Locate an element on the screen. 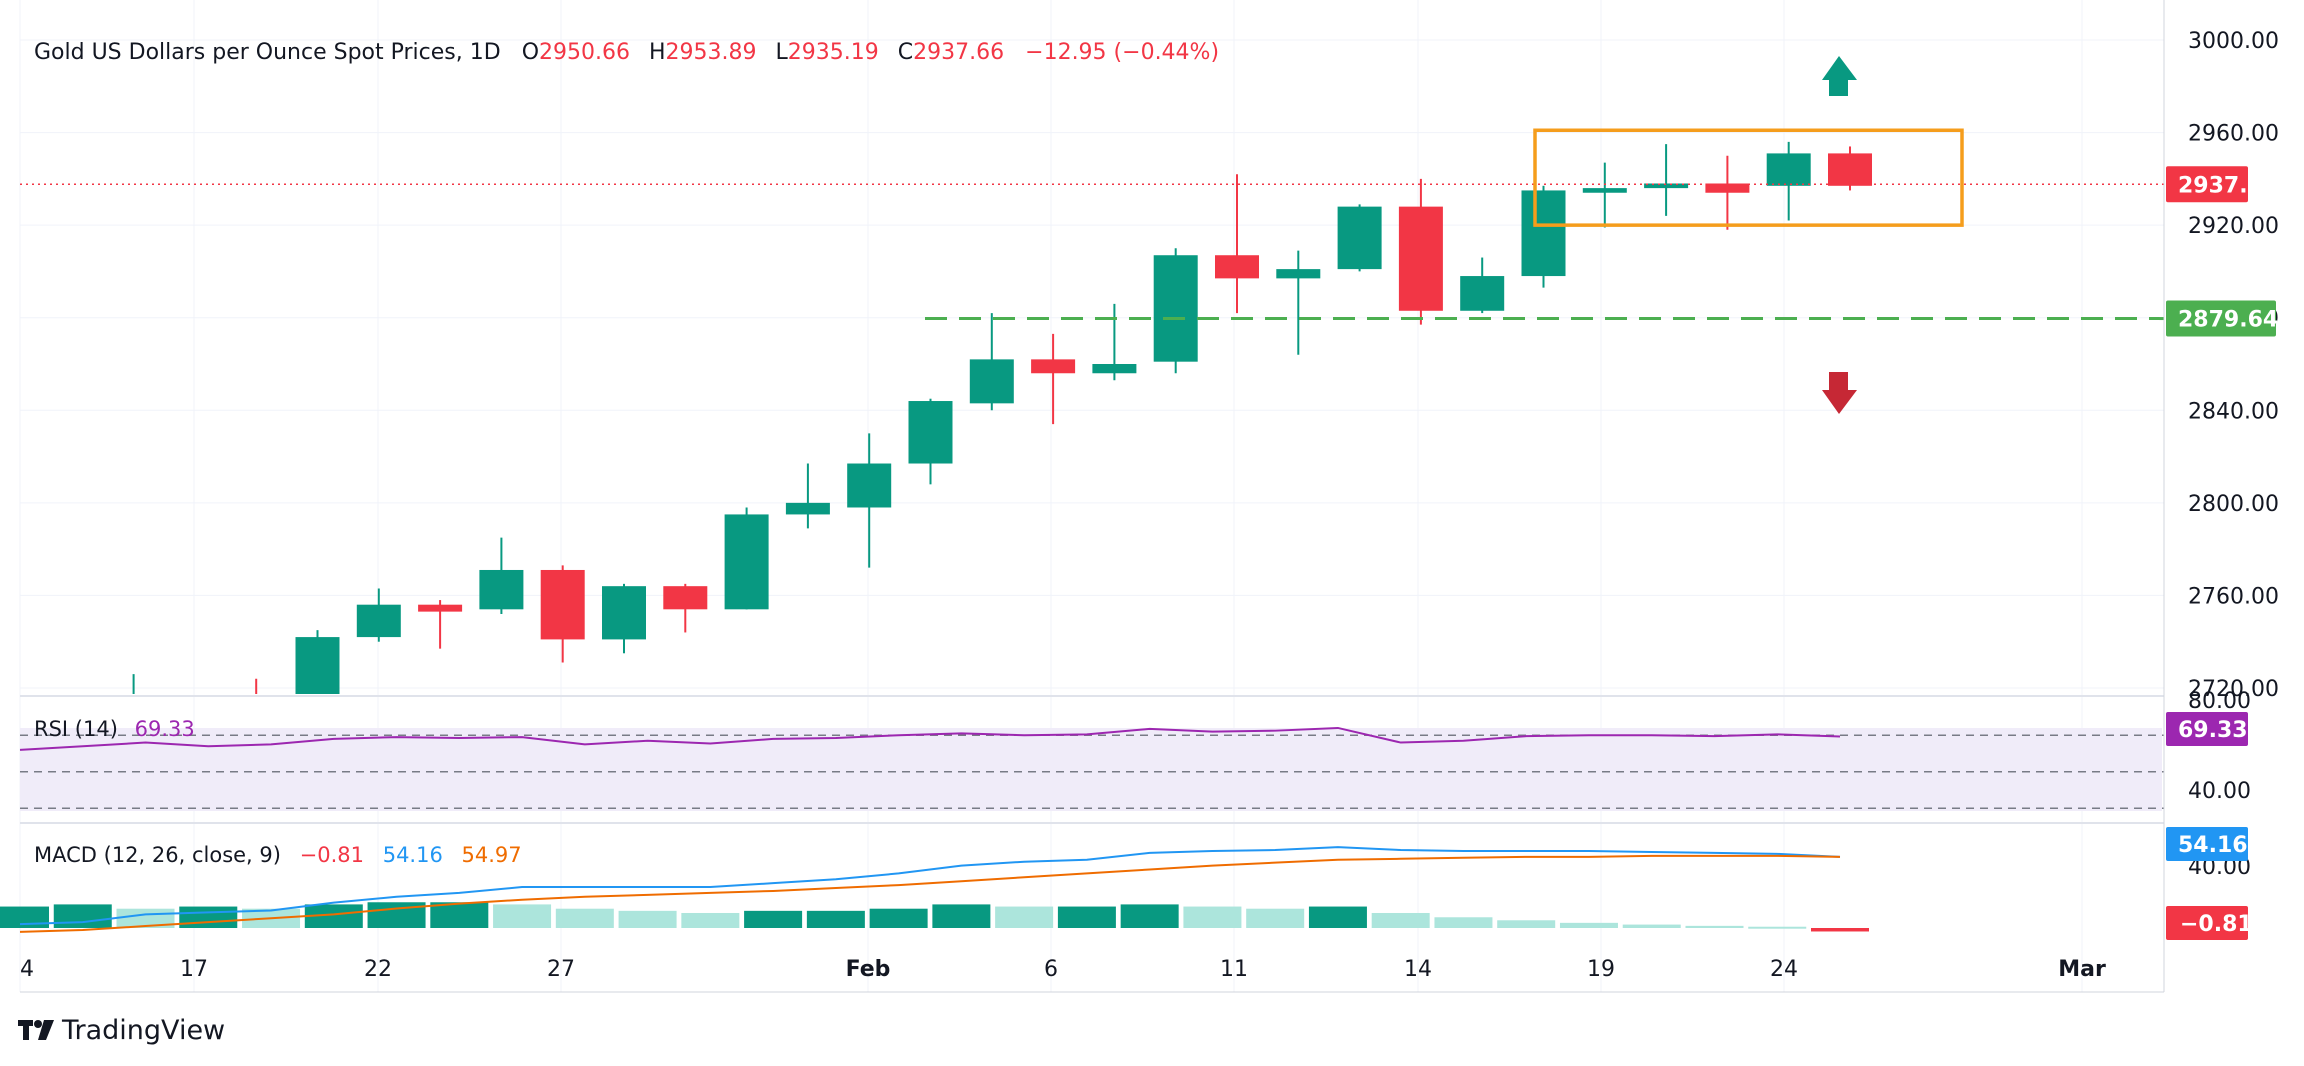 This screenshot has width=2304, height=1066. rsi-badge-bg is located at coordinates (2207, 729).